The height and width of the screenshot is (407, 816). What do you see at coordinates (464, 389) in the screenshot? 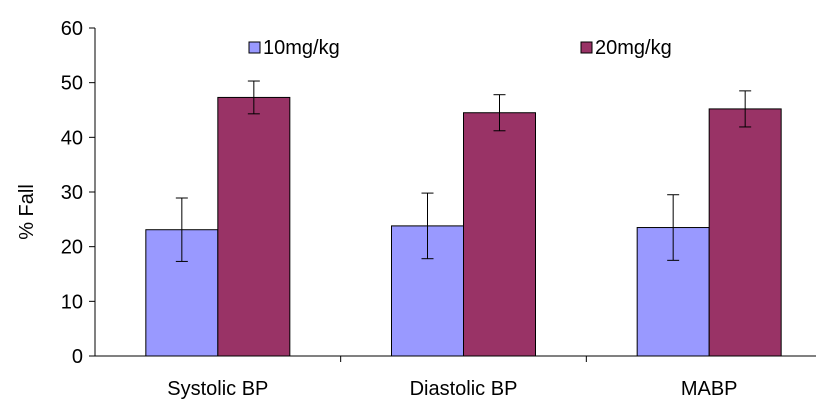
I see `x-tick-label: Diastolic BP` at bounding box center [464, 389].